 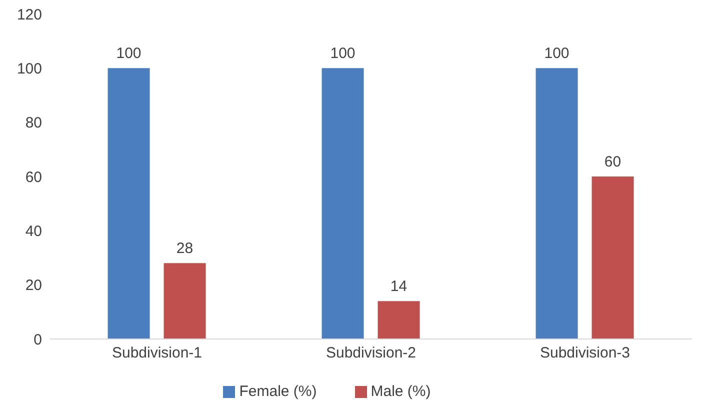 I want to click on x-tick-label: Subdivision-2, so click(x=371, y=353).